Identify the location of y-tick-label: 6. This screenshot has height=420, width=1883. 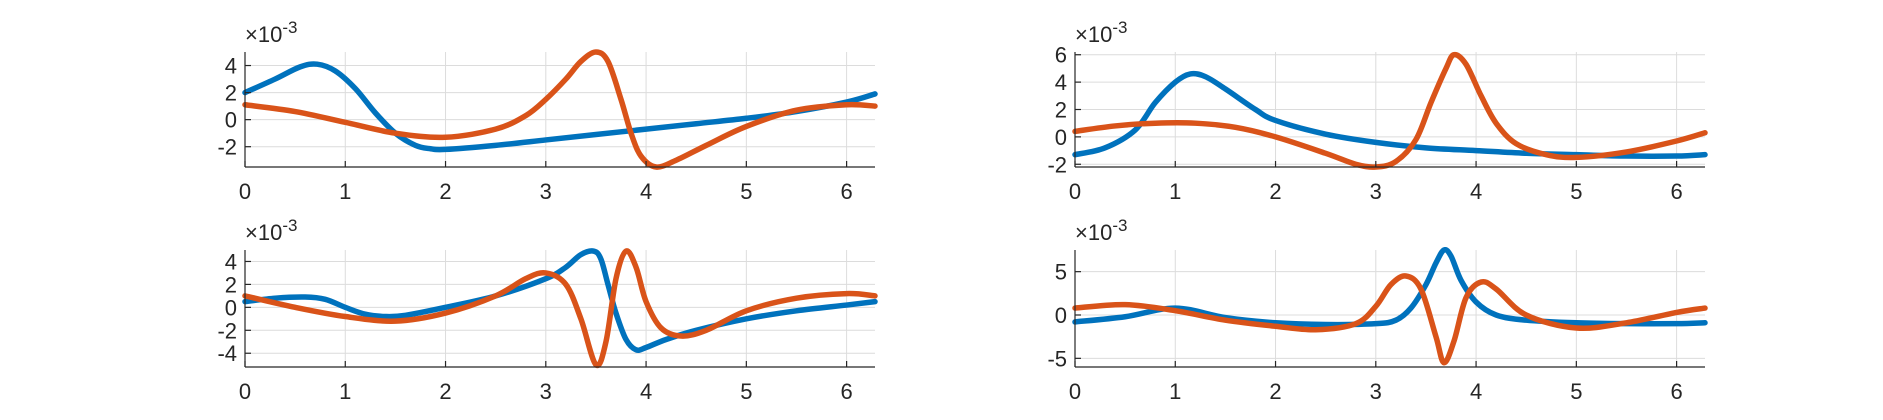
(1061, 55).